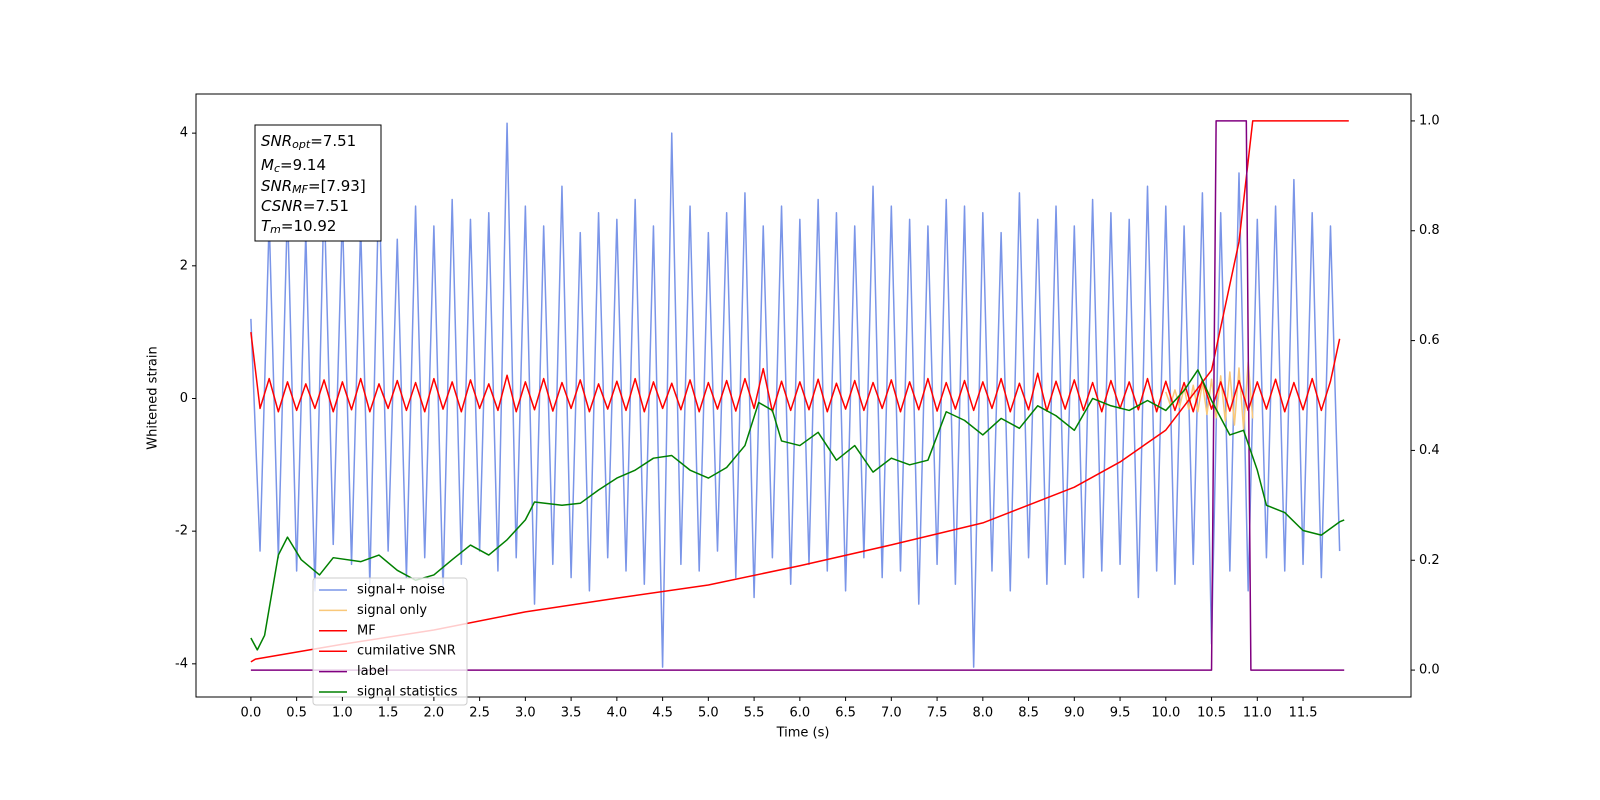 The image size is (1600, 800). Describe the element at coordinates (184, 133) in the screenshot. I see `y-tick-label: 4` at that location.